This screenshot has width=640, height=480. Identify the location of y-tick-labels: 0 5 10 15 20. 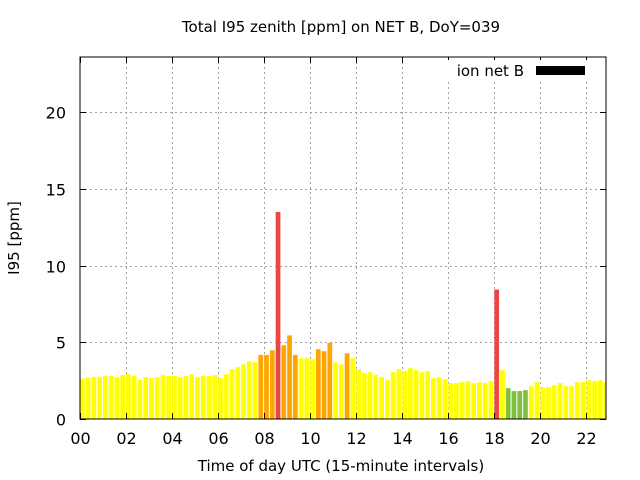
(56, 267).